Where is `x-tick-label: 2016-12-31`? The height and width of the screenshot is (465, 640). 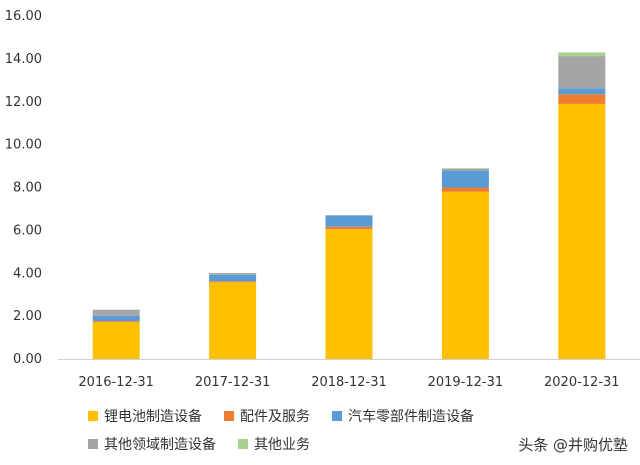 x-tick-label: 2016-12-31 is located at coordinates (116, 382).